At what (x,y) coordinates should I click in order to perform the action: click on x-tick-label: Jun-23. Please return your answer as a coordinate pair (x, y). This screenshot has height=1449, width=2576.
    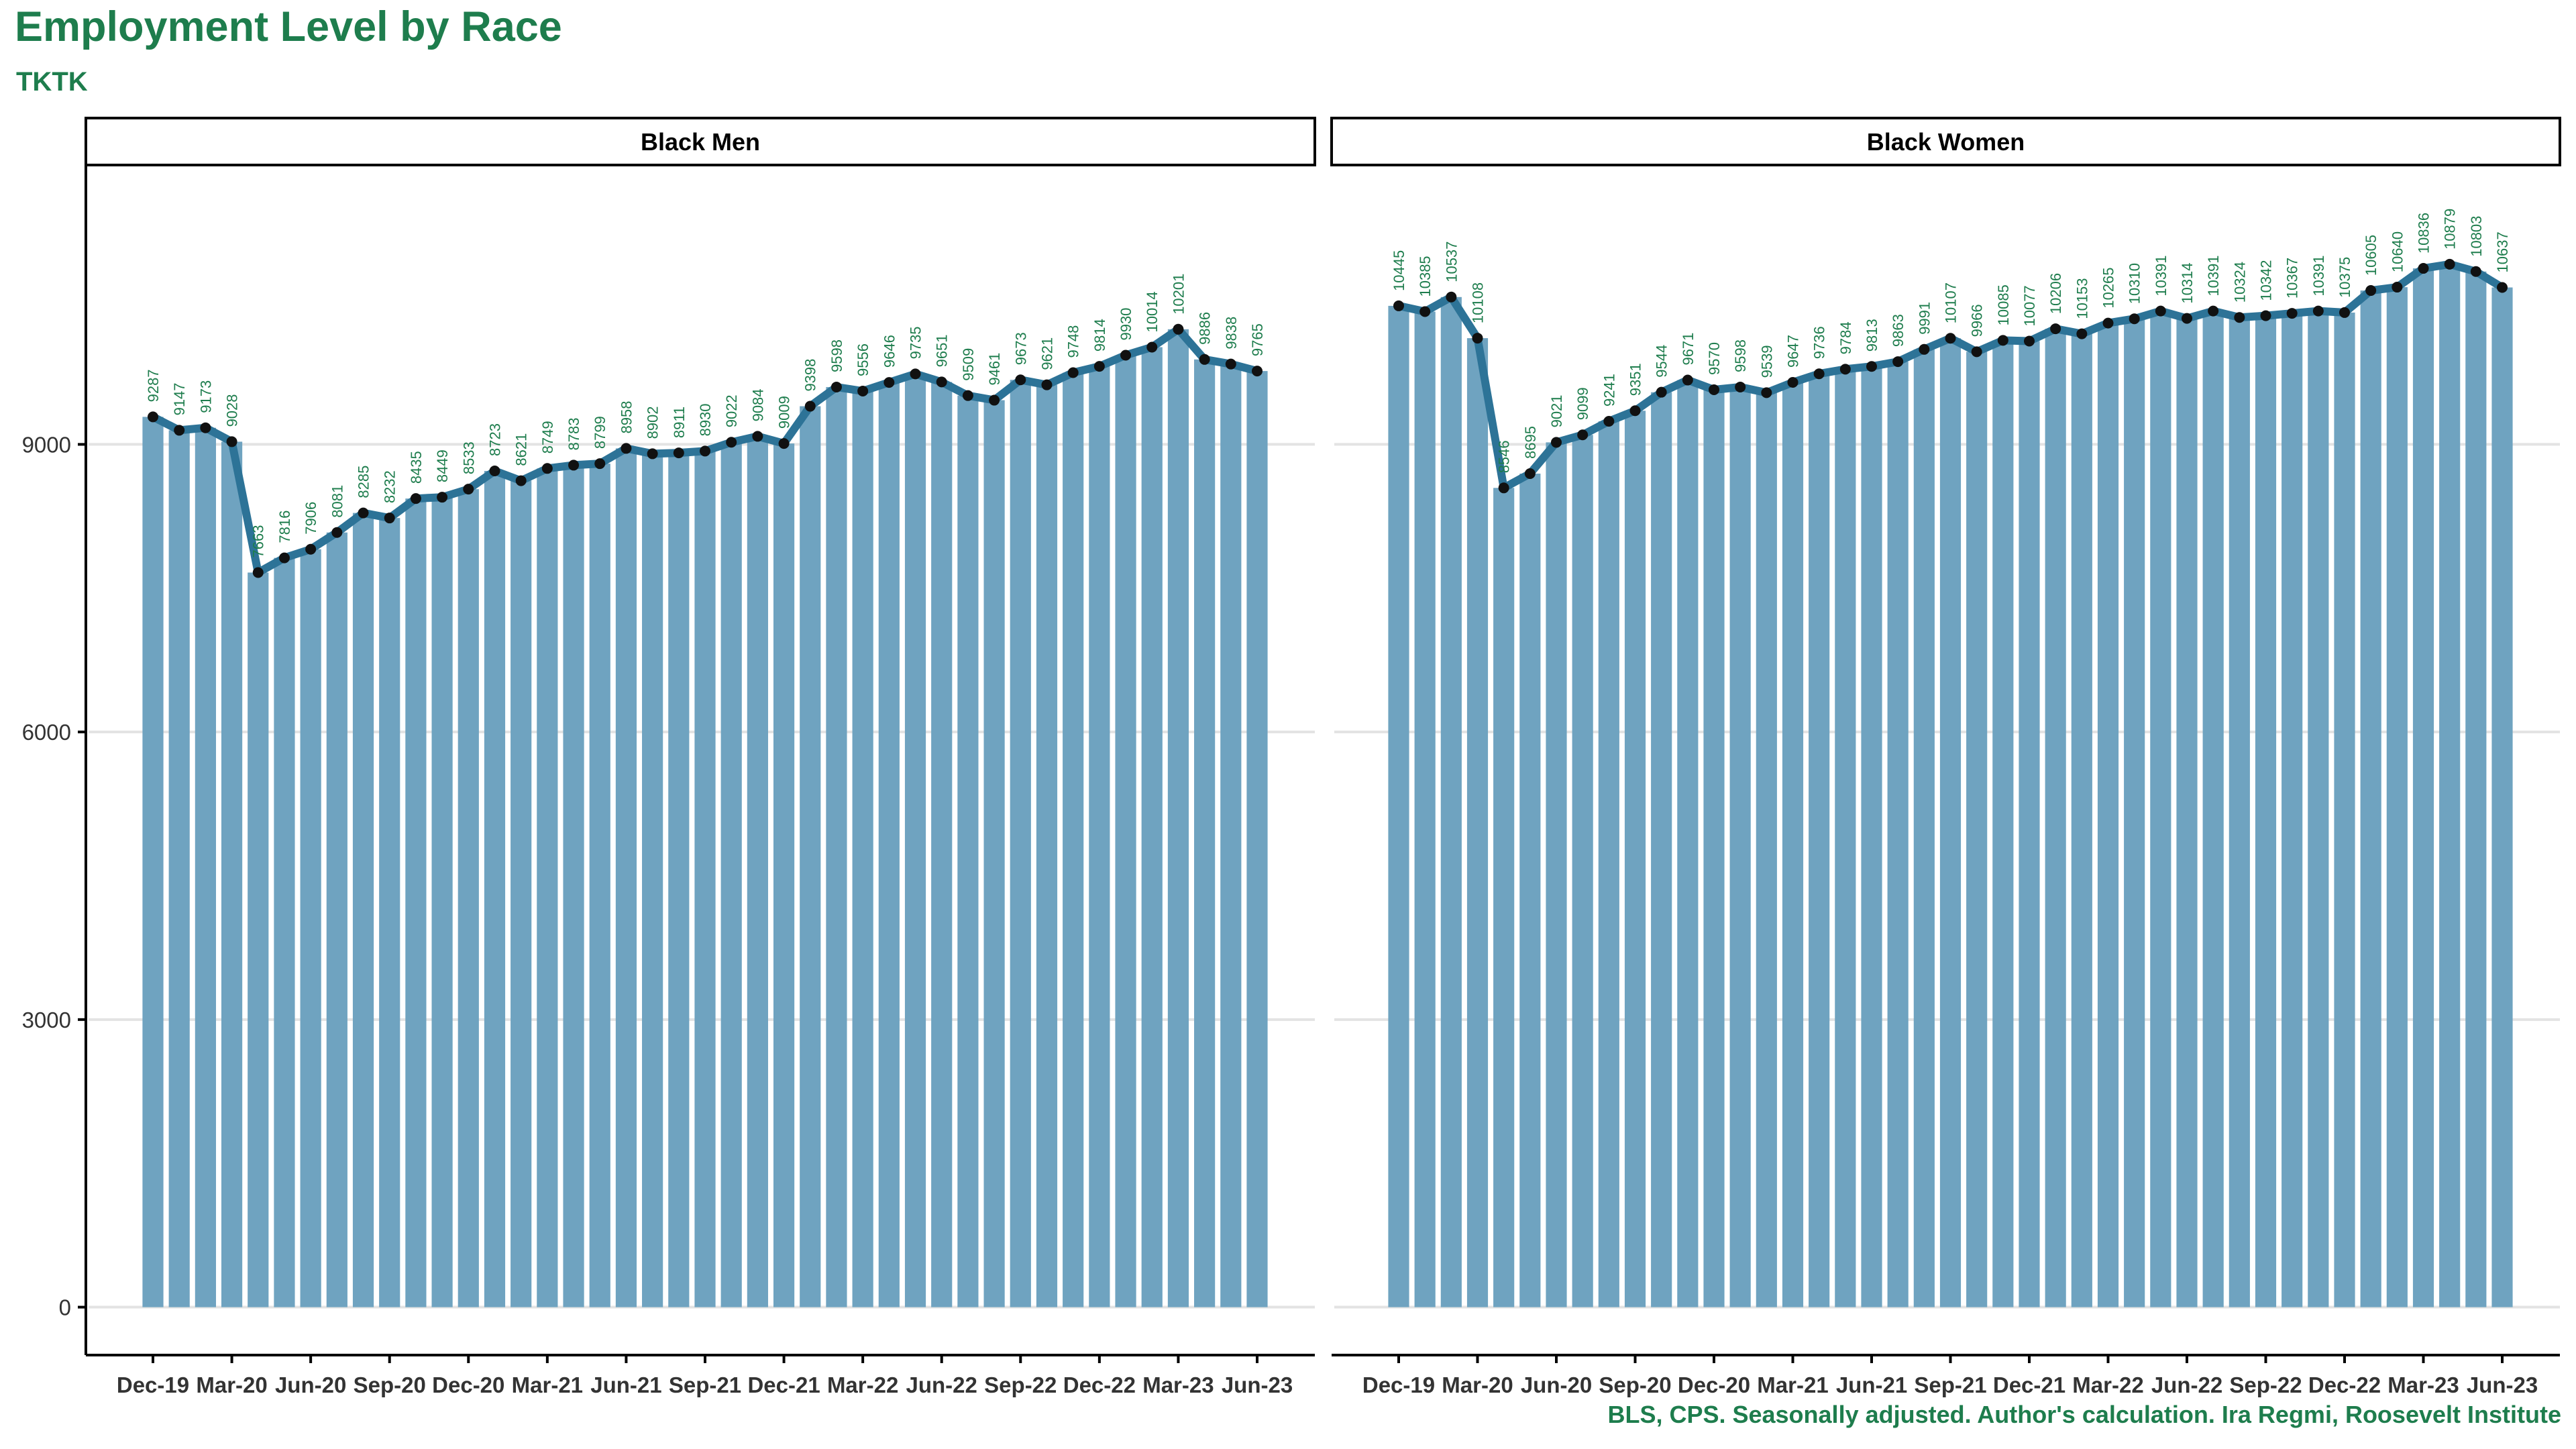
    Looking at the image, I should click on (1257, 1385).